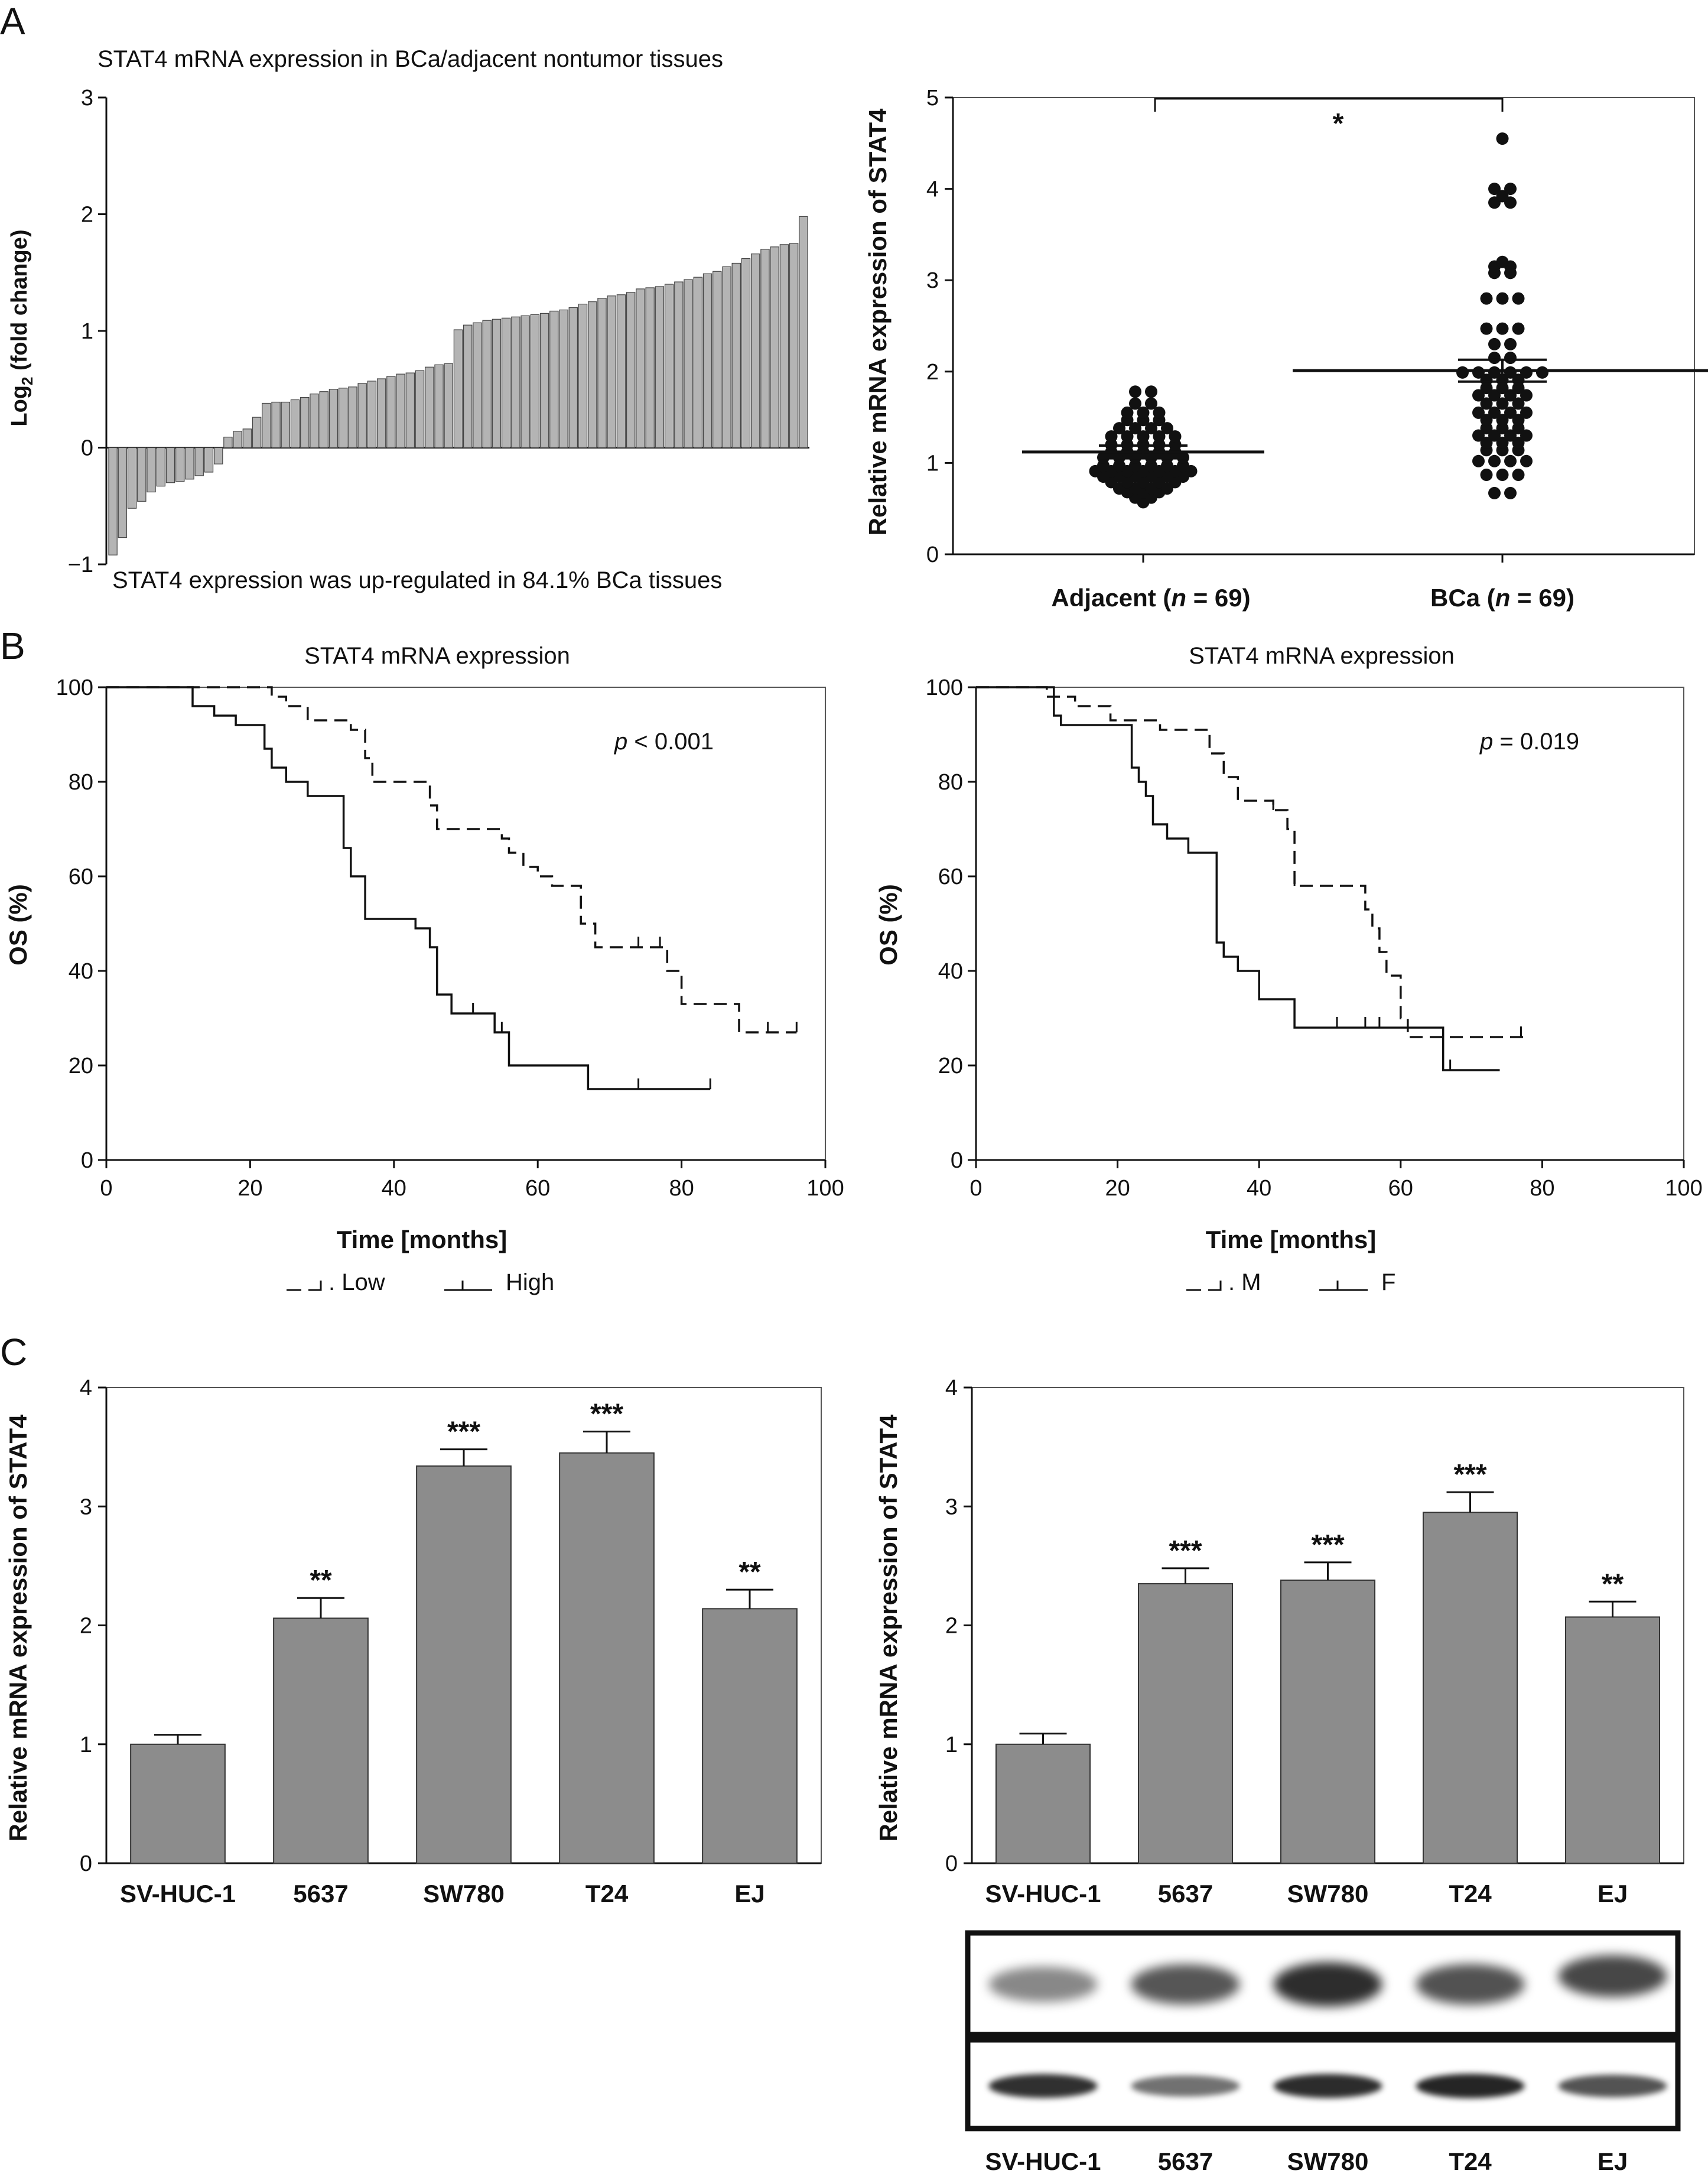  Describe the element at coordinates (1328, 2161) in the screenshot. I see `blot-lane-label: SW780` at that location.